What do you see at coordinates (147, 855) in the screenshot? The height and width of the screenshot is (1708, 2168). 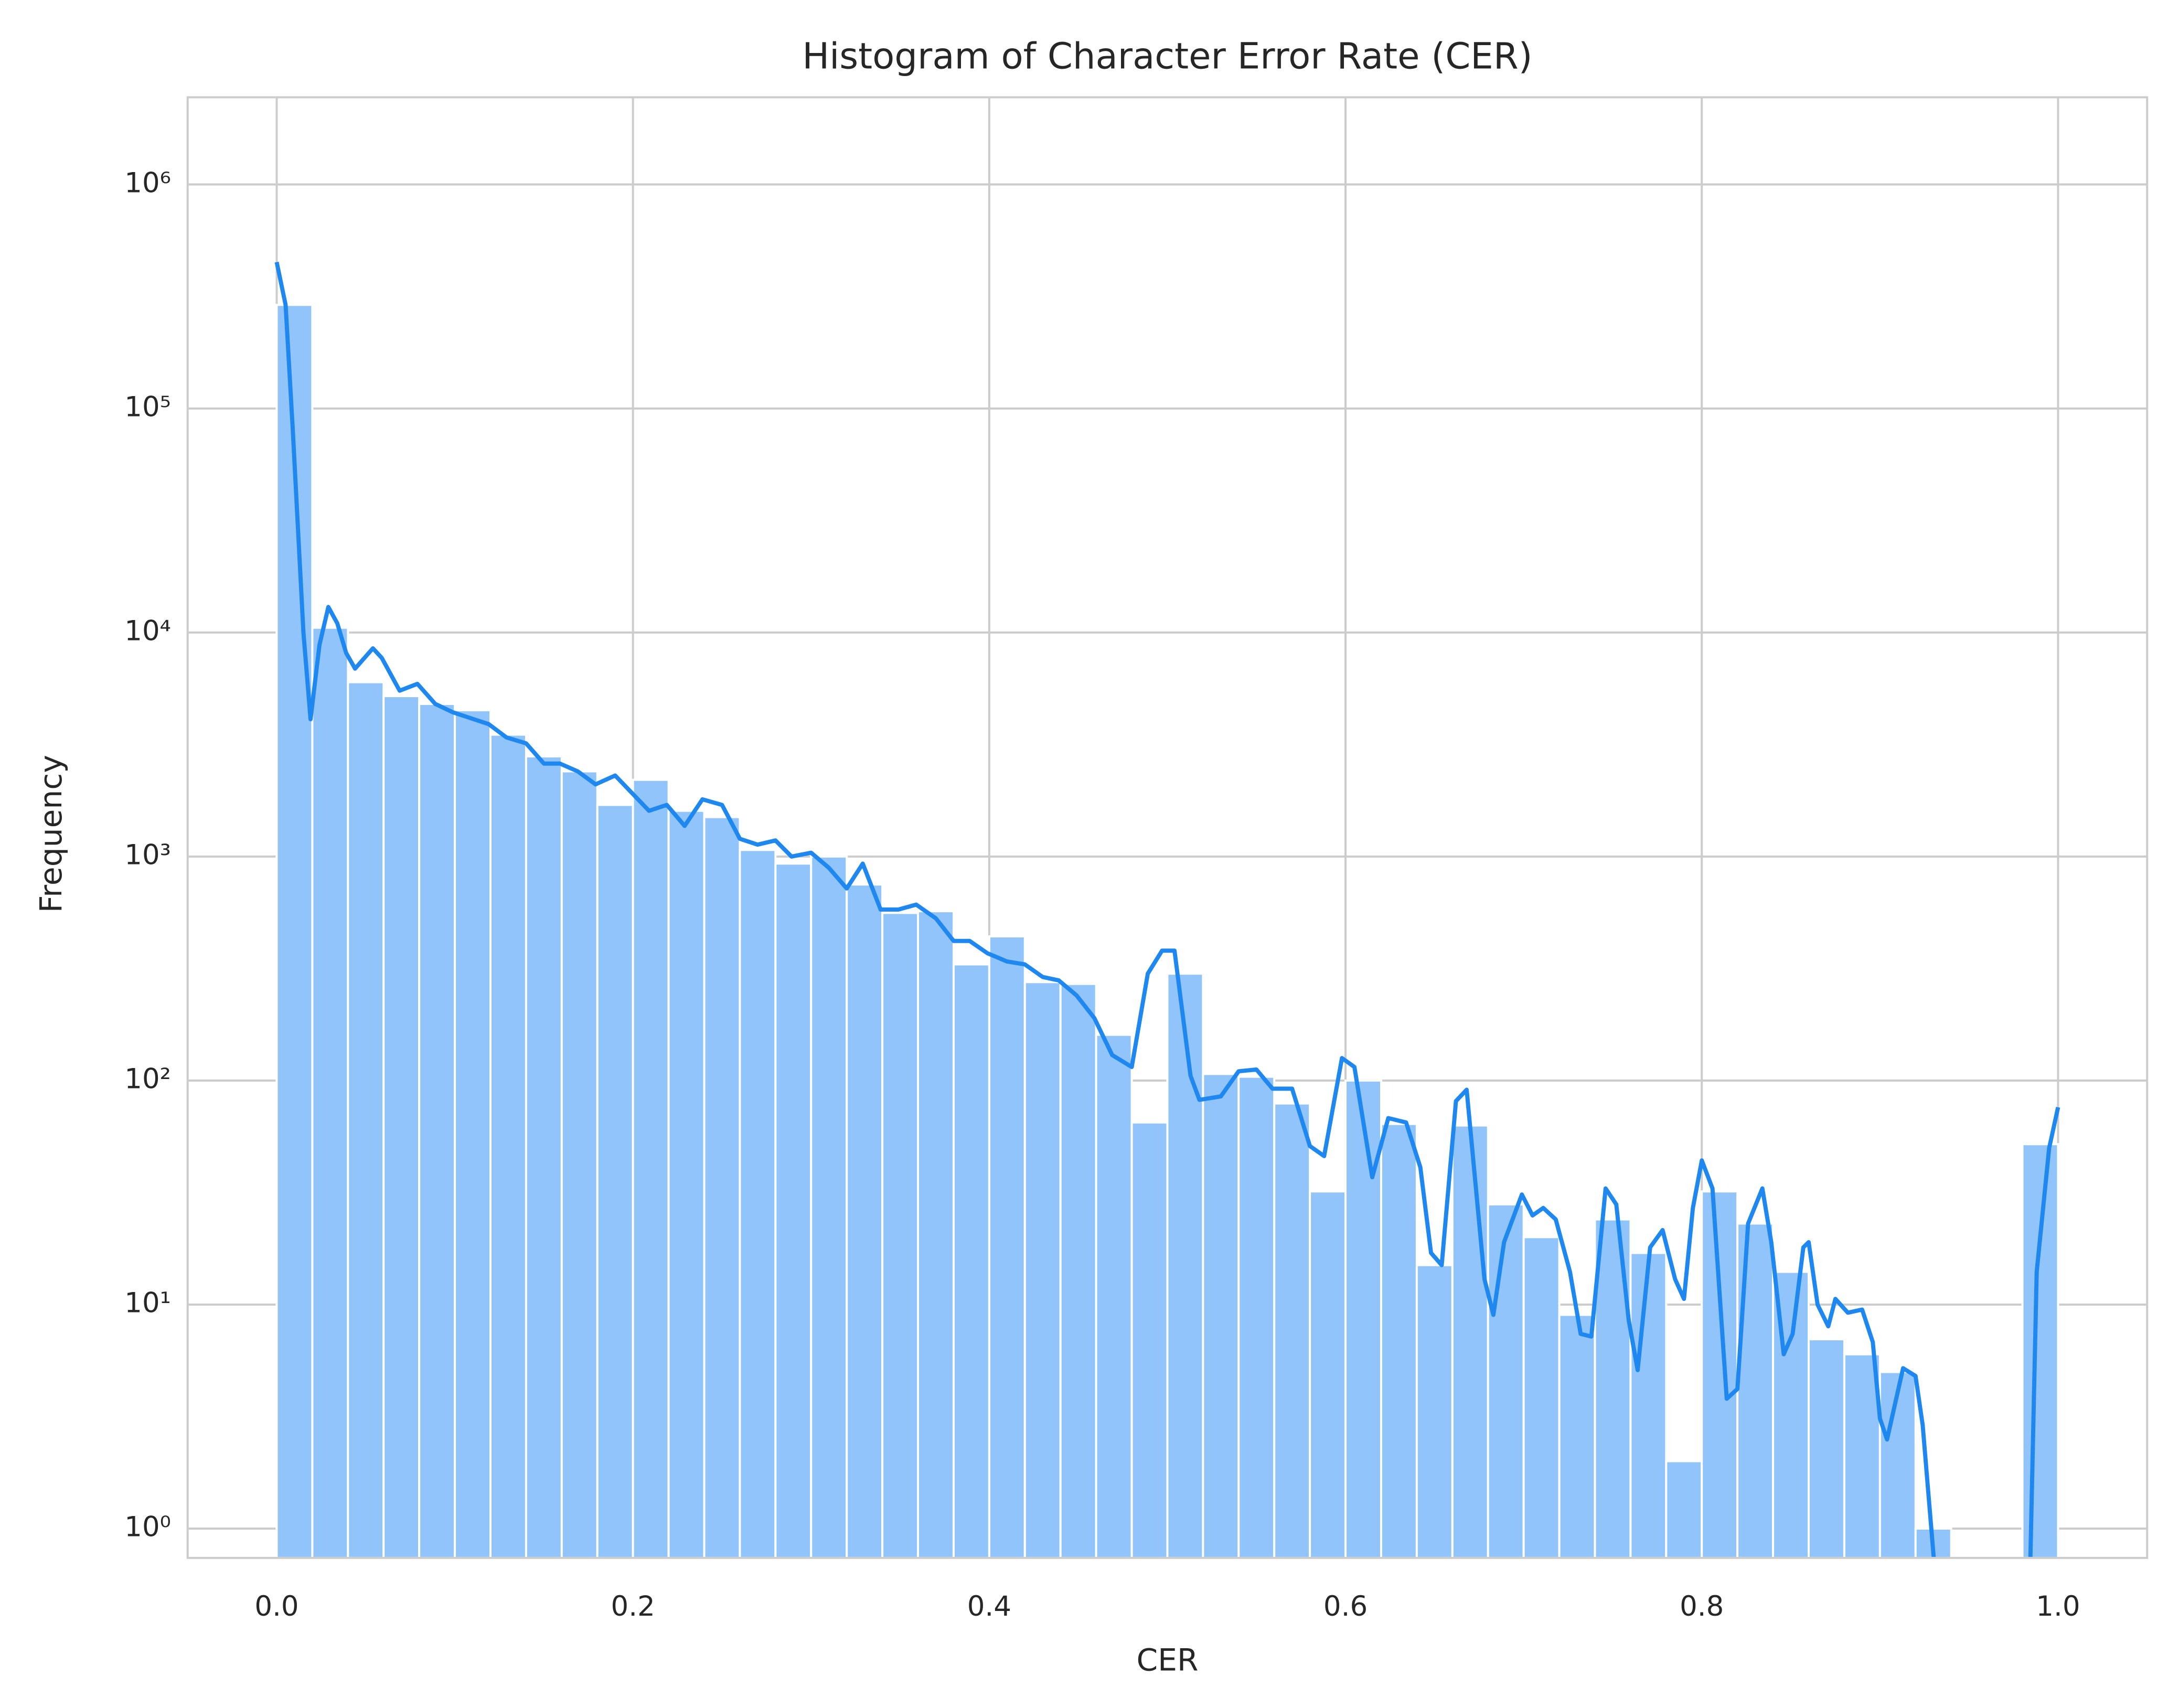 I see `y-tick-label: 10³` at bounding box center [147, 855].